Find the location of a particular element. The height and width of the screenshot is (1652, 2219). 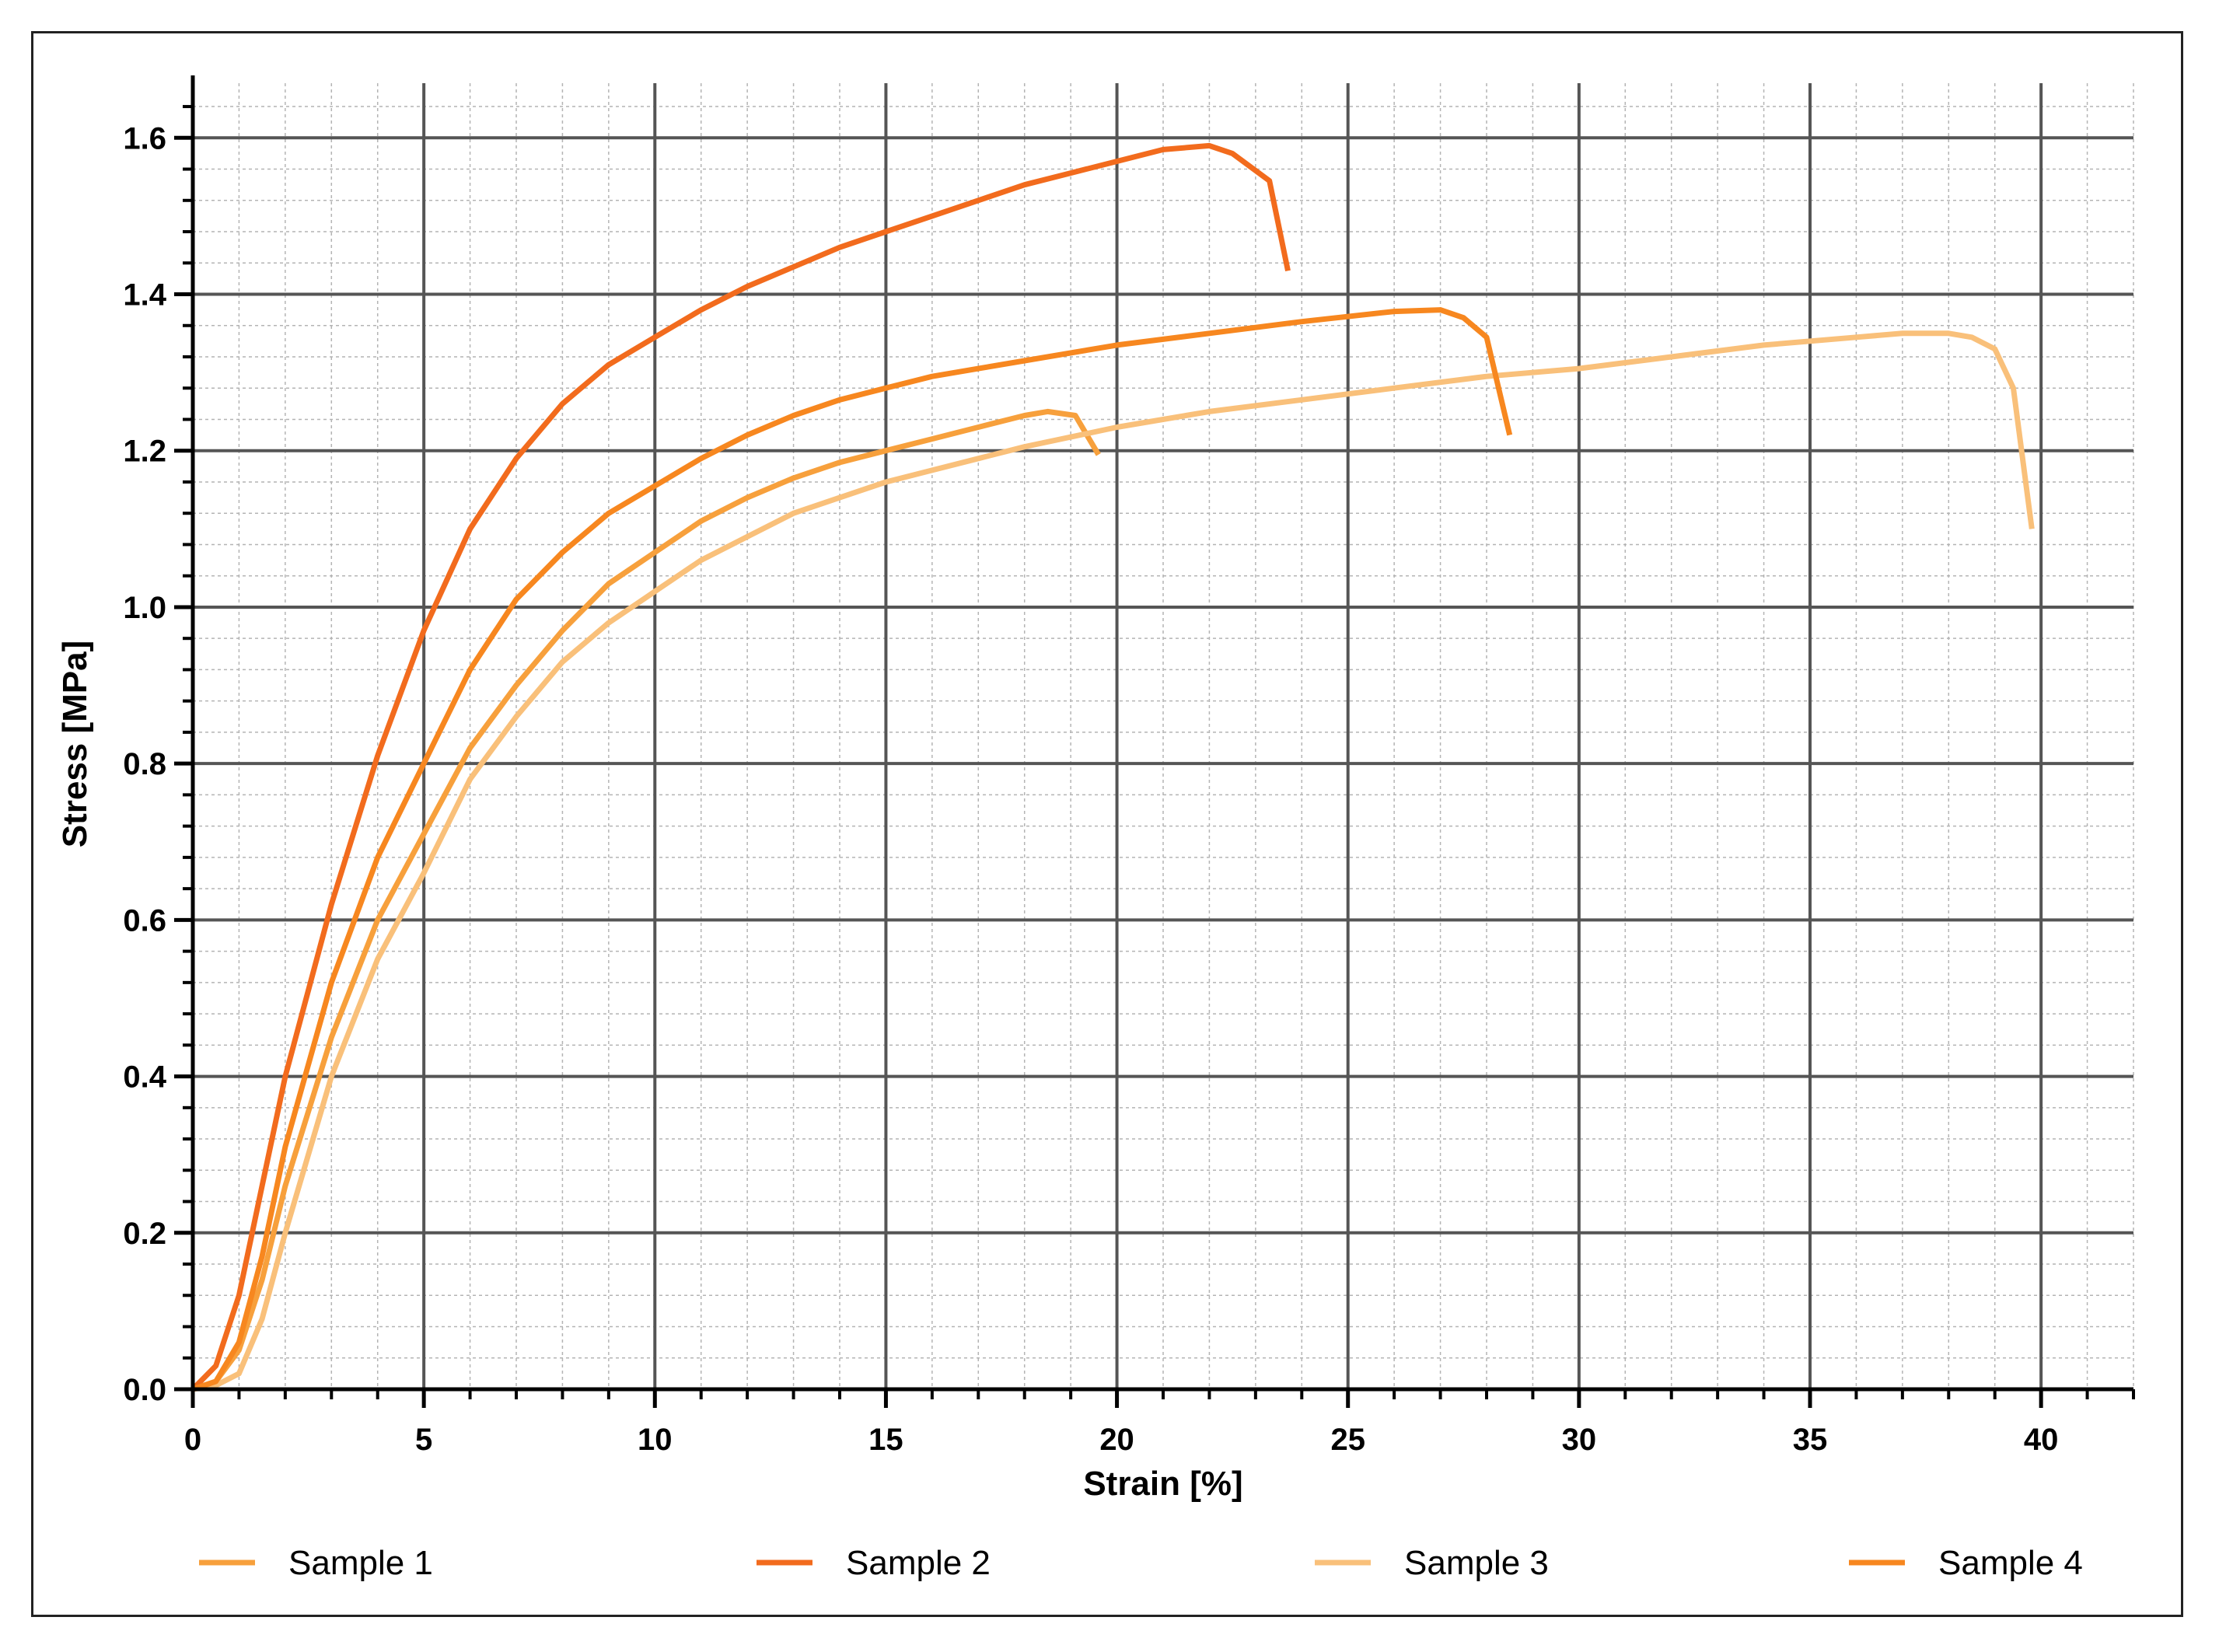

y-tick-label: 0.2 is located at coordinates (144, 1234).